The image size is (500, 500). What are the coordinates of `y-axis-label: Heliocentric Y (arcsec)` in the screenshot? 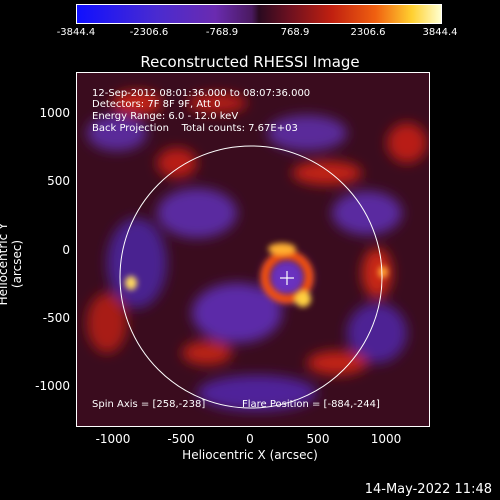 It's located at (12, 264).